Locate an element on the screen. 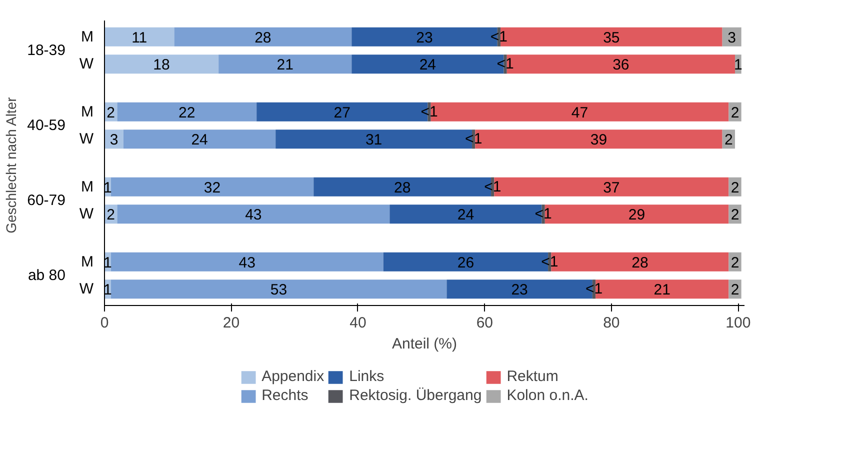 The height and width of the screenshot is (467, 861). x-tick-label: 80 is located at coordinates (611, 323).